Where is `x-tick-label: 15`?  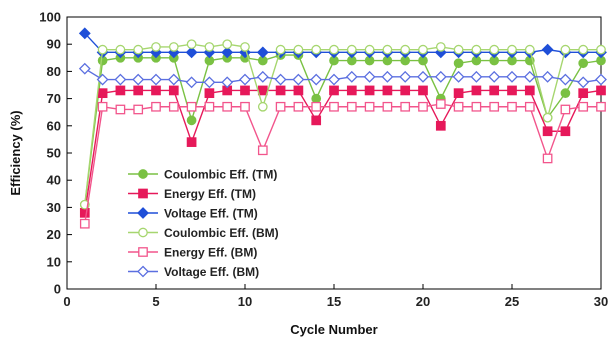
x-tick-label: 15 is located at coordinates (334, 301).